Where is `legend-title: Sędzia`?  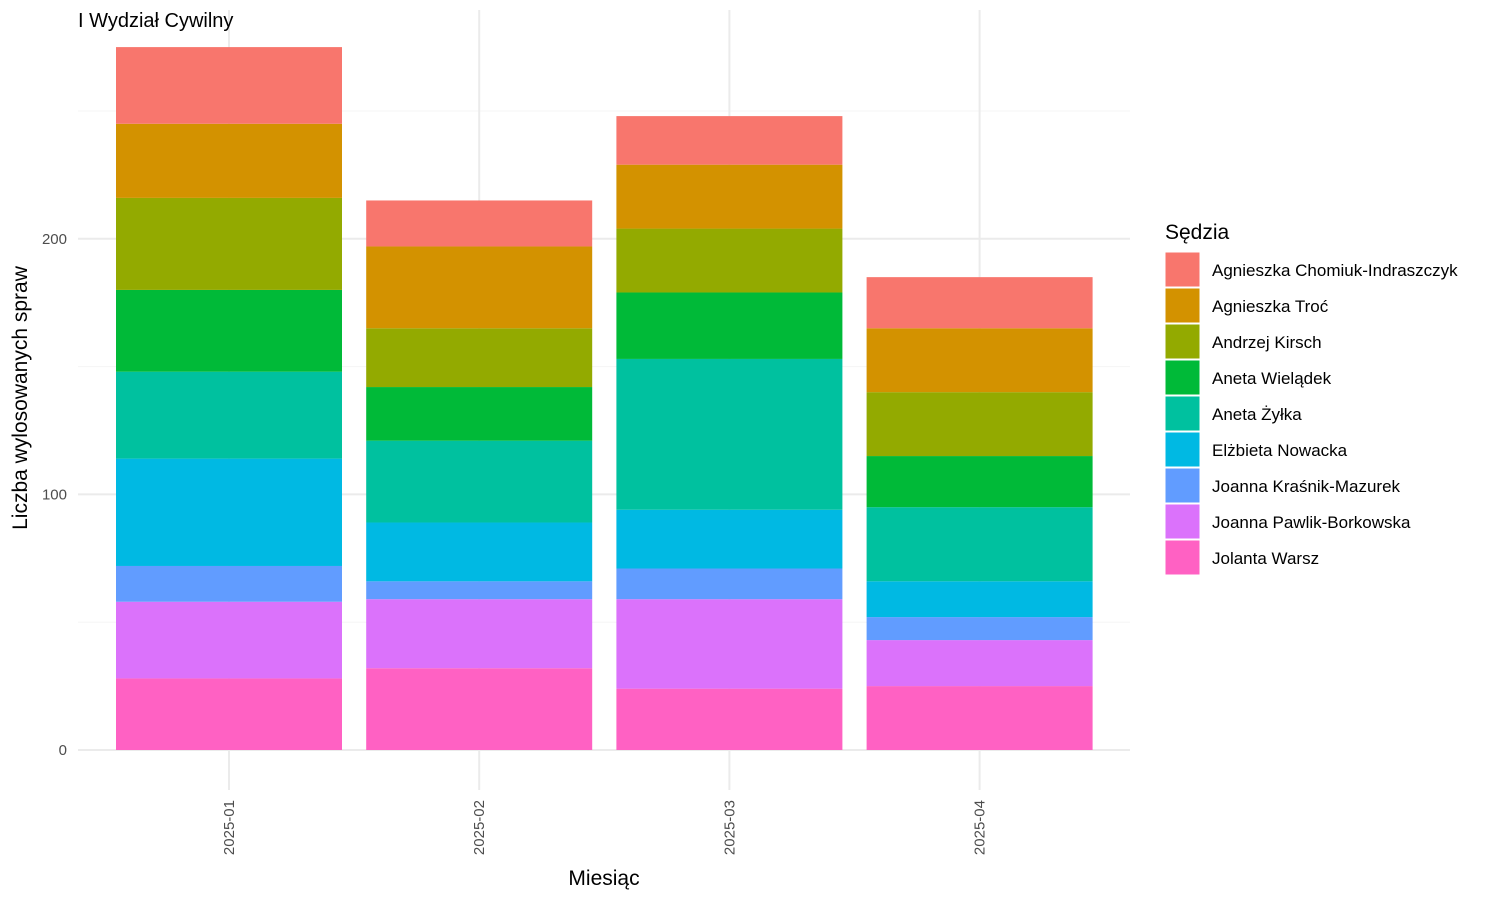 legend-title: Sędzia is located at coordinates (1197, 232).